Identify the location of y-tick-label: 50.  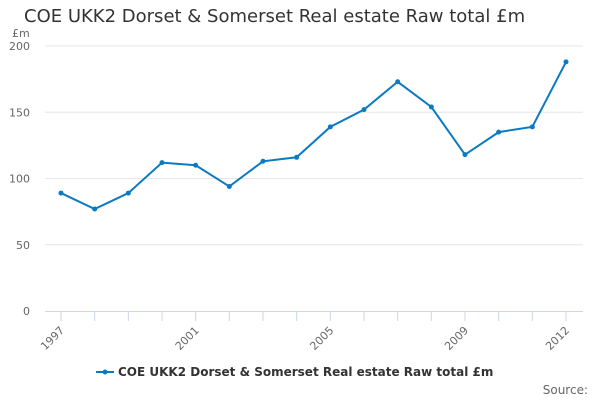
(23, 245).